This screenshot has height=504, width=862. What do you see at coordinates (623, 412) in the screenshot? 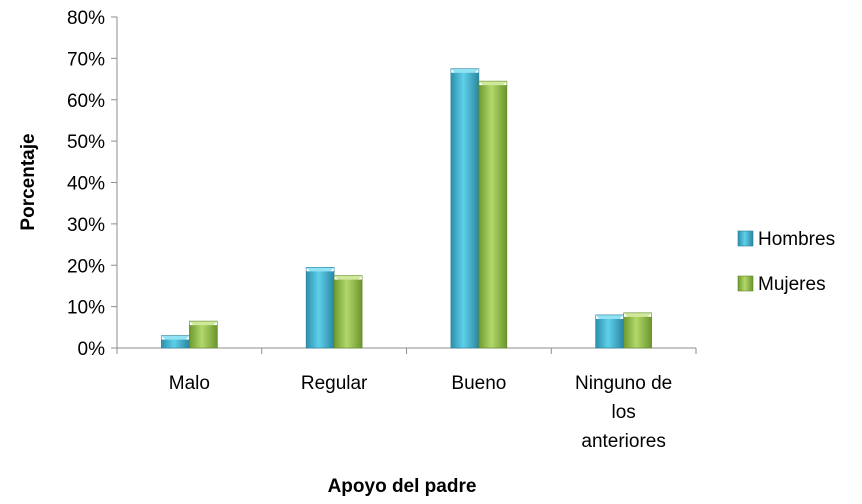
I see `x-tick-label: los` at bounding box center [623, 412].